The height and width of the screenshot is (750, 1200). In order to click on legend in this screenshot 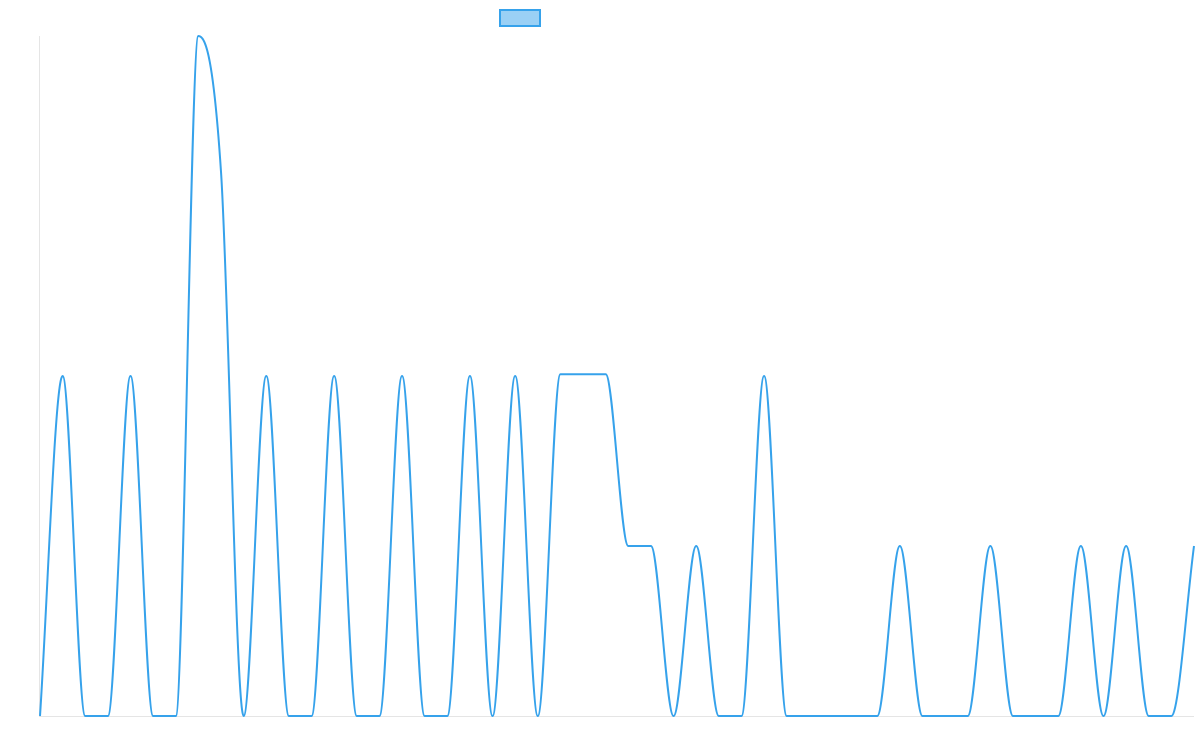, I will do `click(520, 18)`.